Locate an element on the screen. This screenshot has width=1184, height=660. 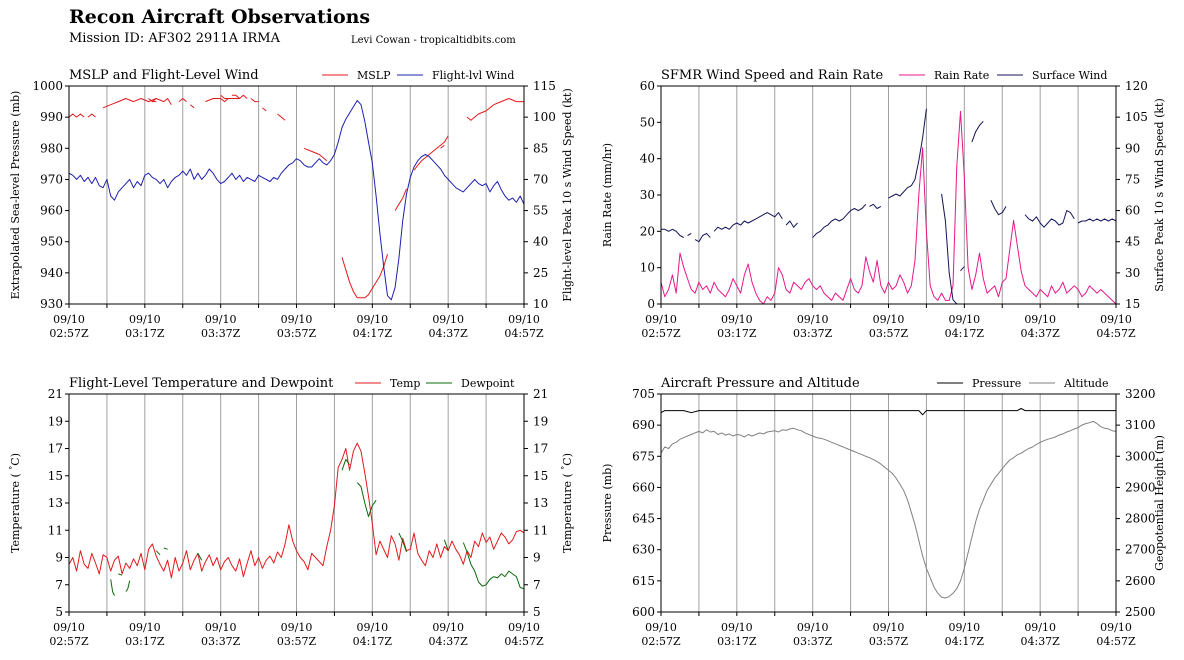
credit-text: Levi Cowan - tropicaltidbits.com is located at coordinates (433, 40).